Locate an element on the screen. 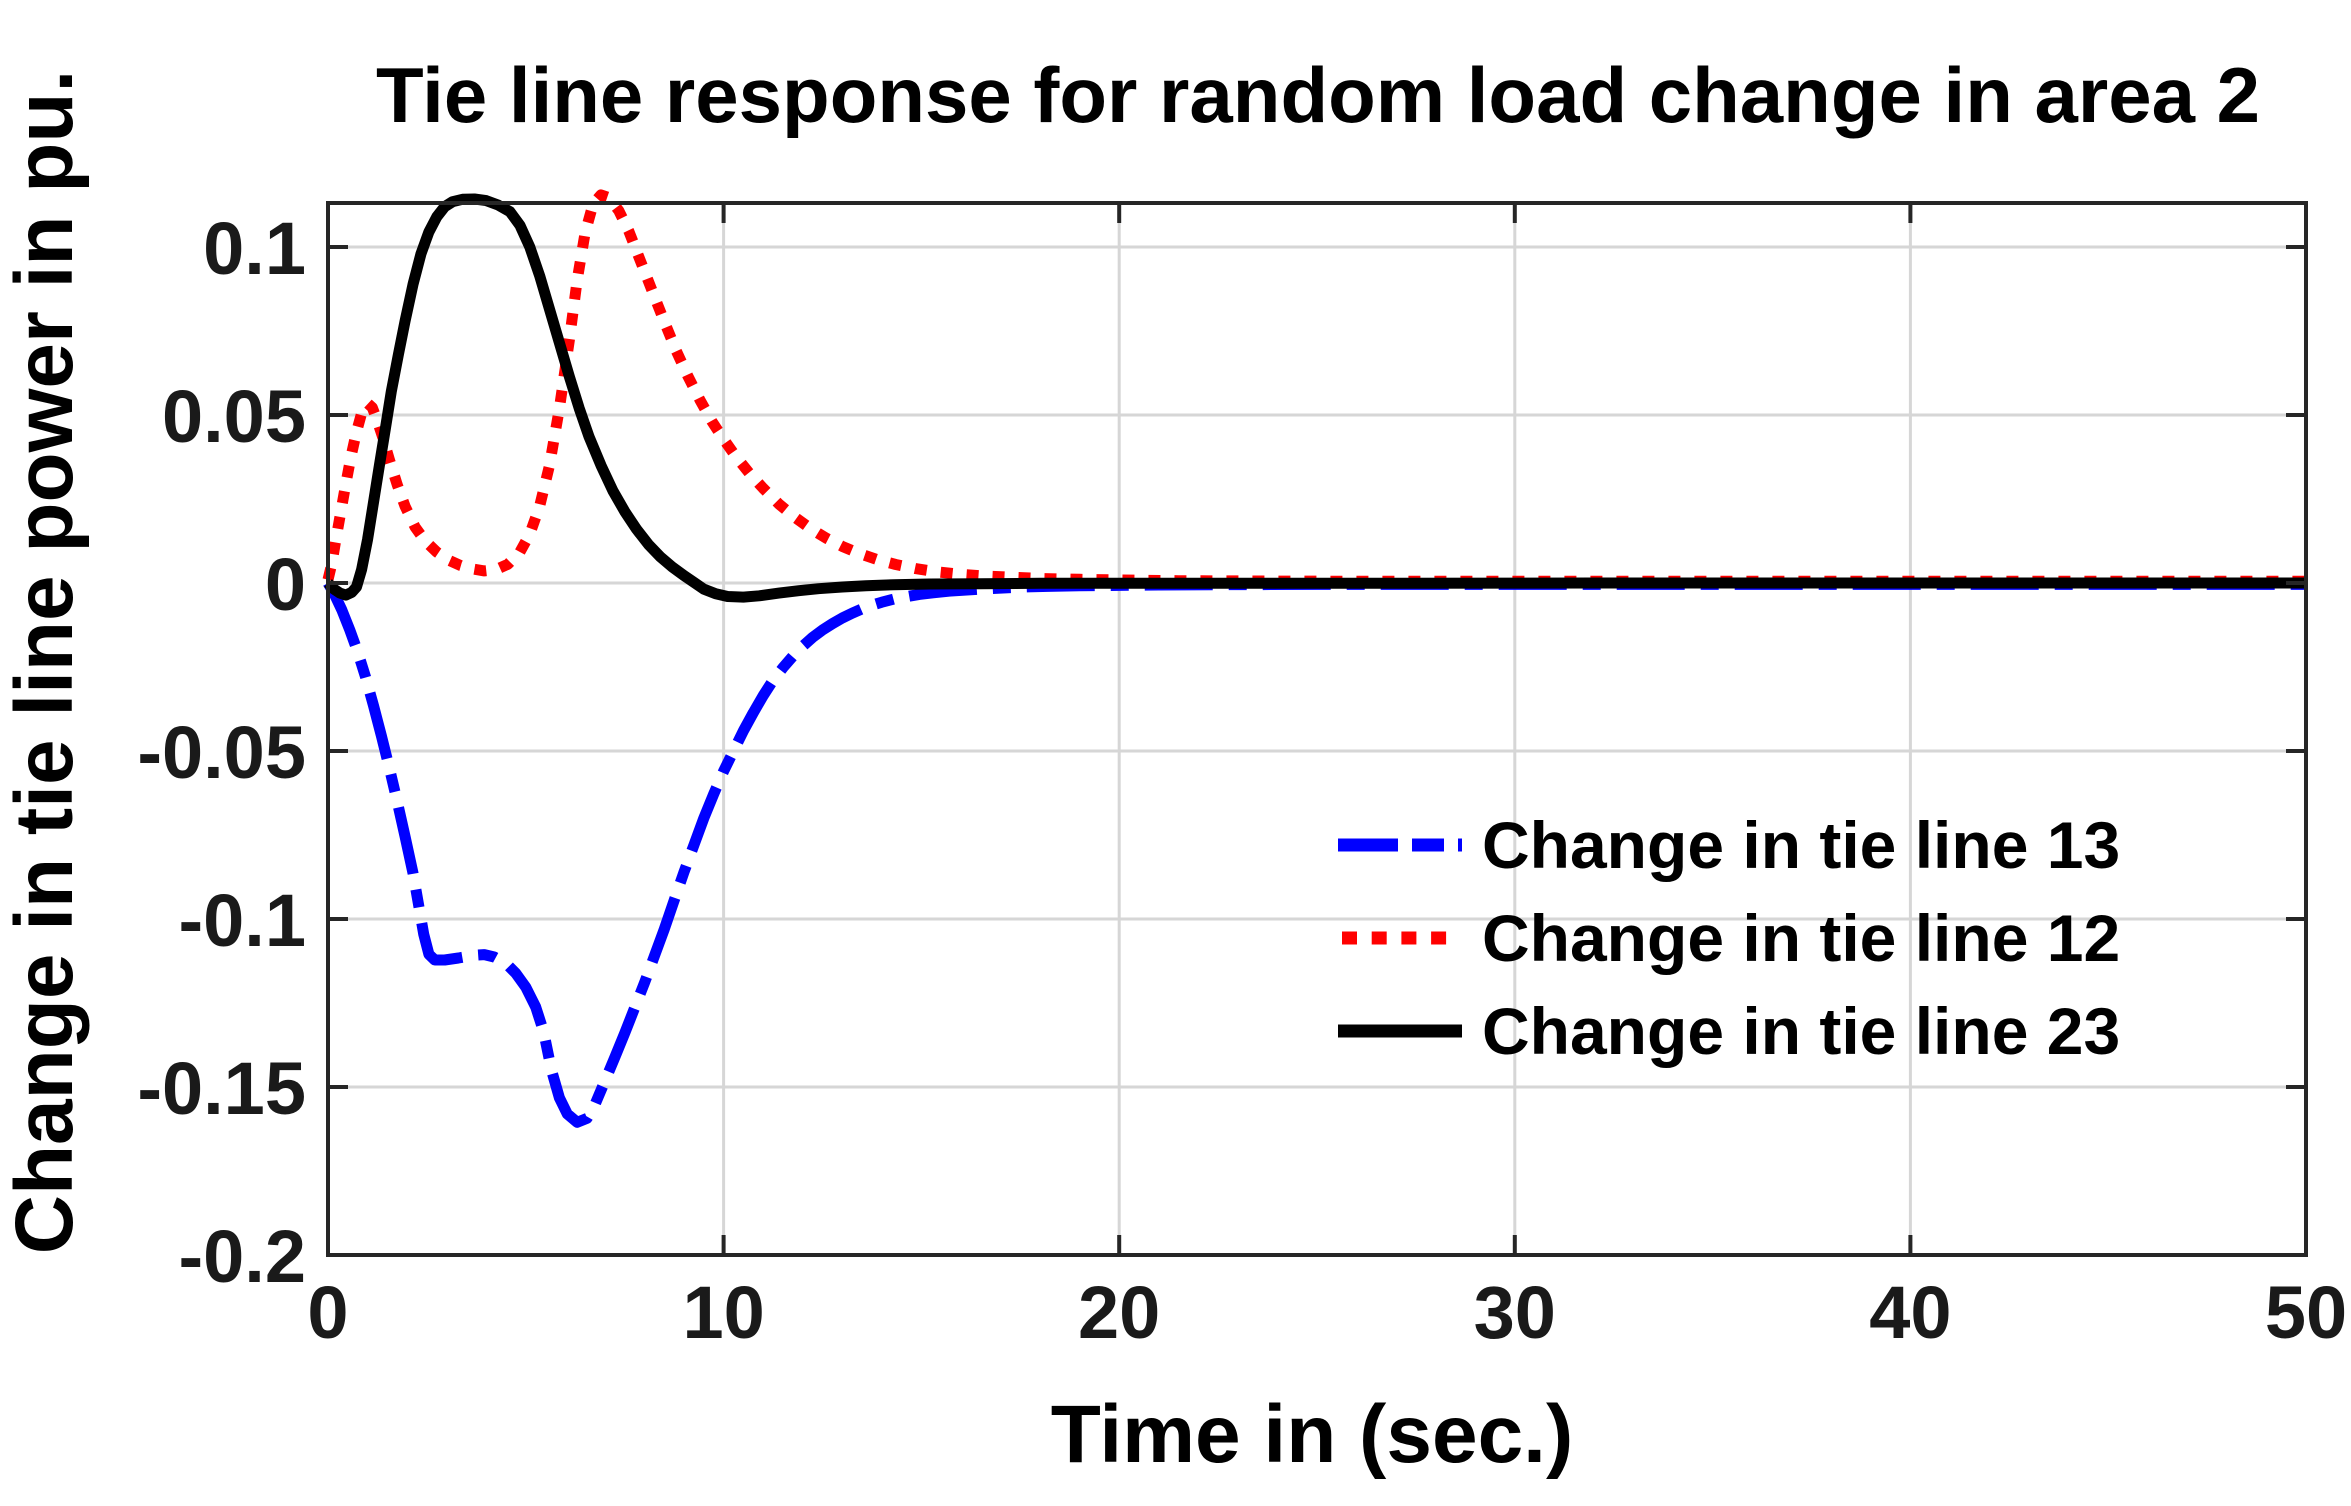  legend-dashdot-line-icon is located at coordinates (1400, 845).